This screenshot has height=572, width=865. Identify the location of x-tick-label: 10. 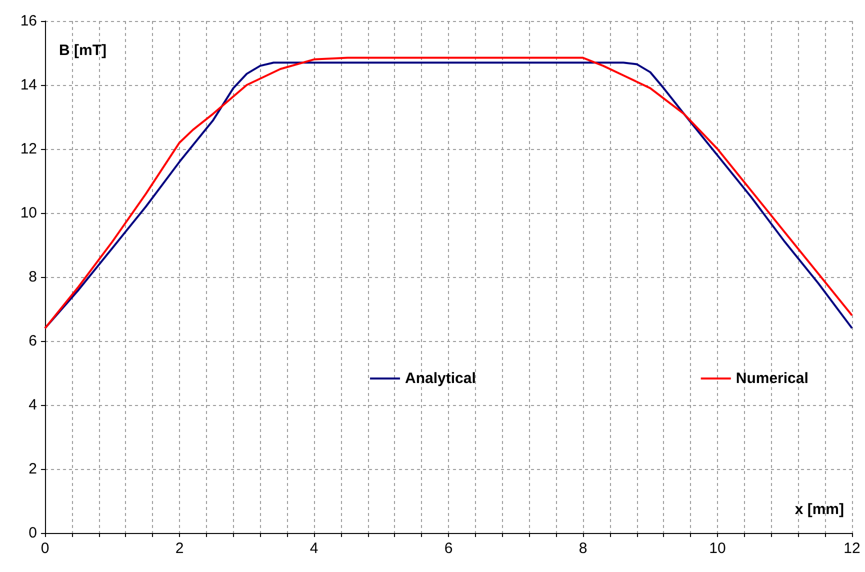
(717, 548).